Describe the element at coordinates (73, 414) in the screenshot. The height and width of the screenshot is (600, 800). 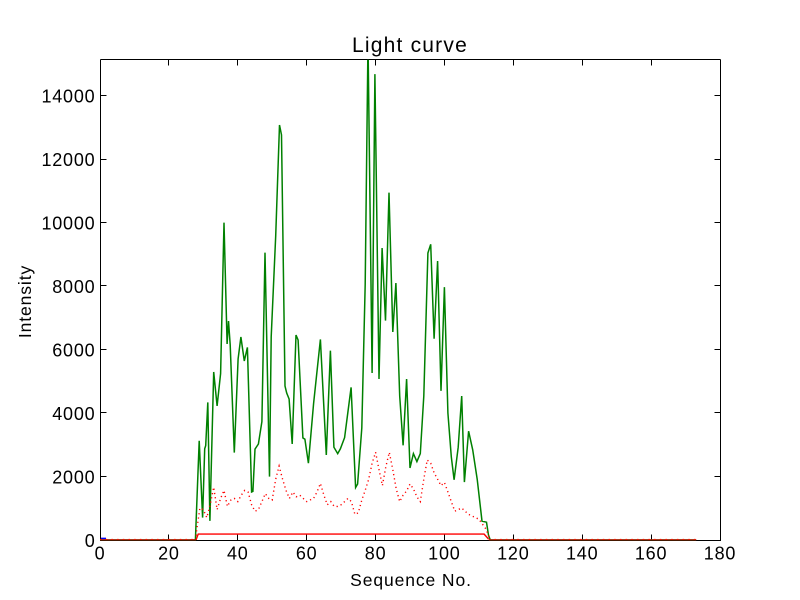
I see `svg-text: 4000` at that location.